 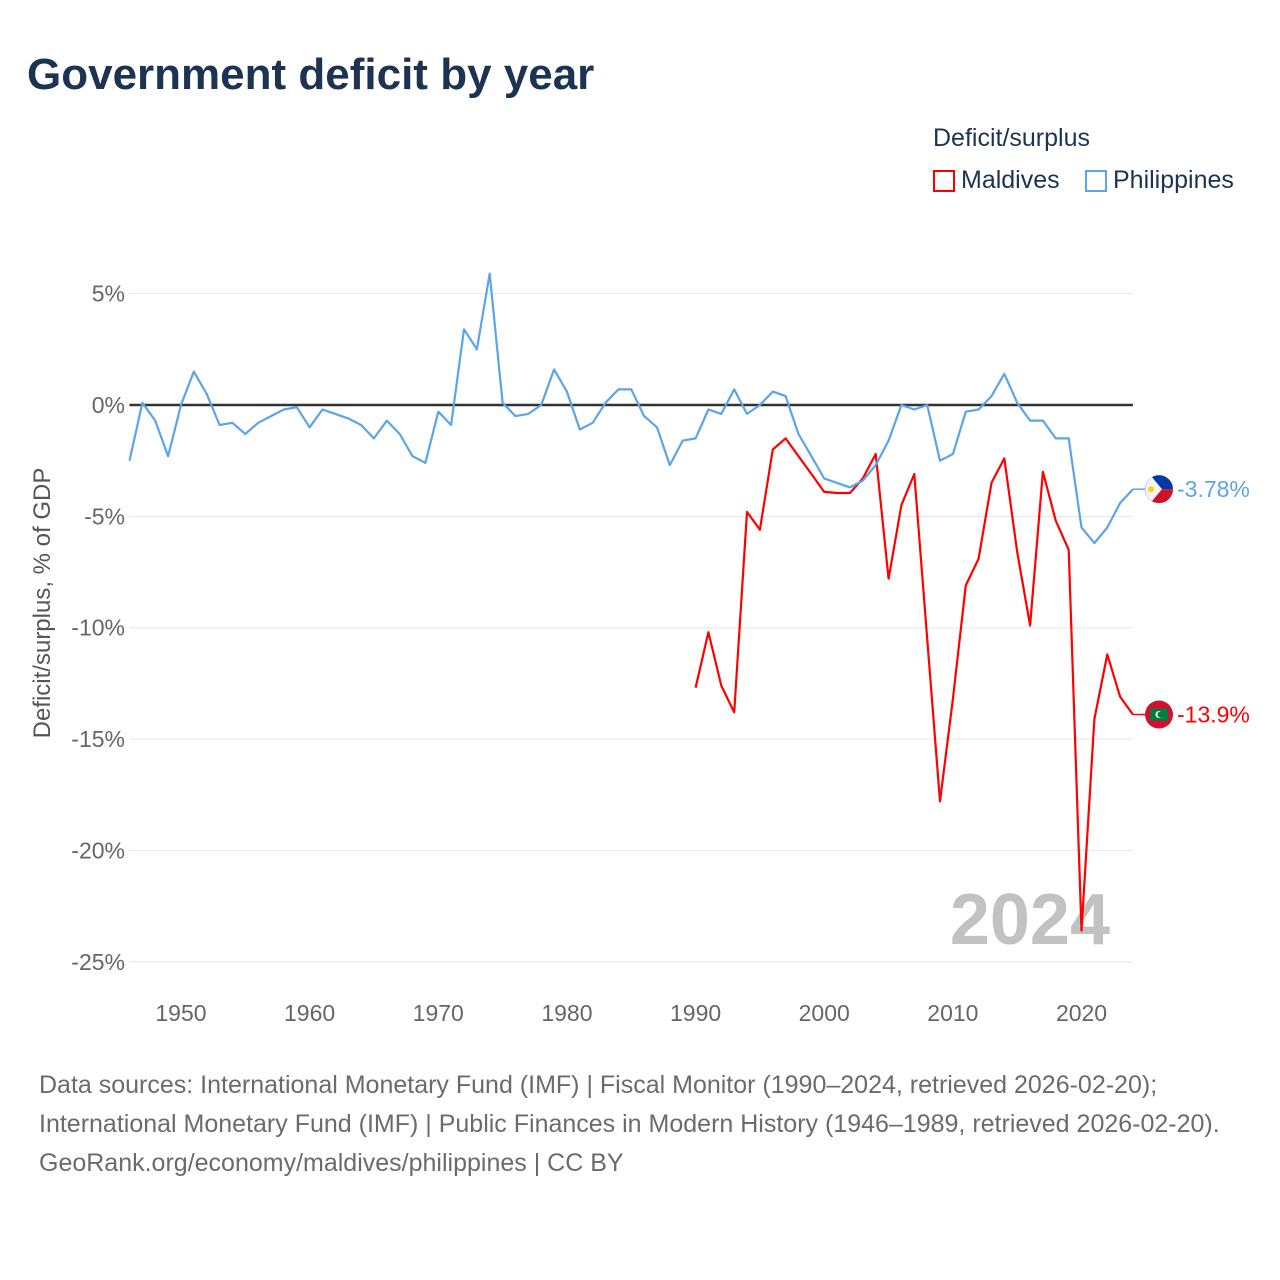 What do you see at coordinates (108, 405) in the screenshot?
I see `y-tick-label: 0%` at bounding box center [108, 405].